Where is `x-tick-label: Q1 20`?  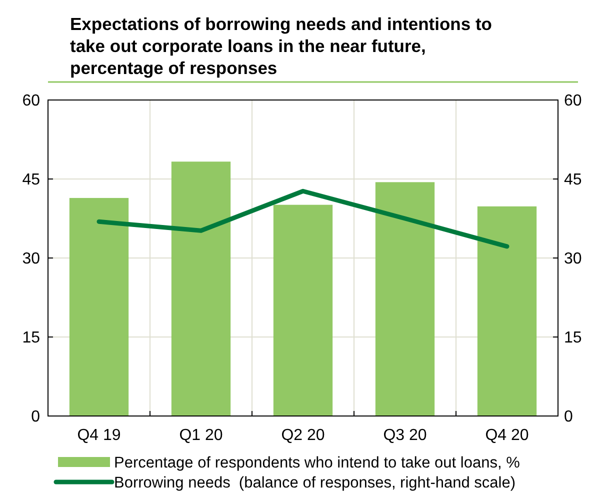
x-tick-label: Q1 20 is located at coordinates (201, 435).